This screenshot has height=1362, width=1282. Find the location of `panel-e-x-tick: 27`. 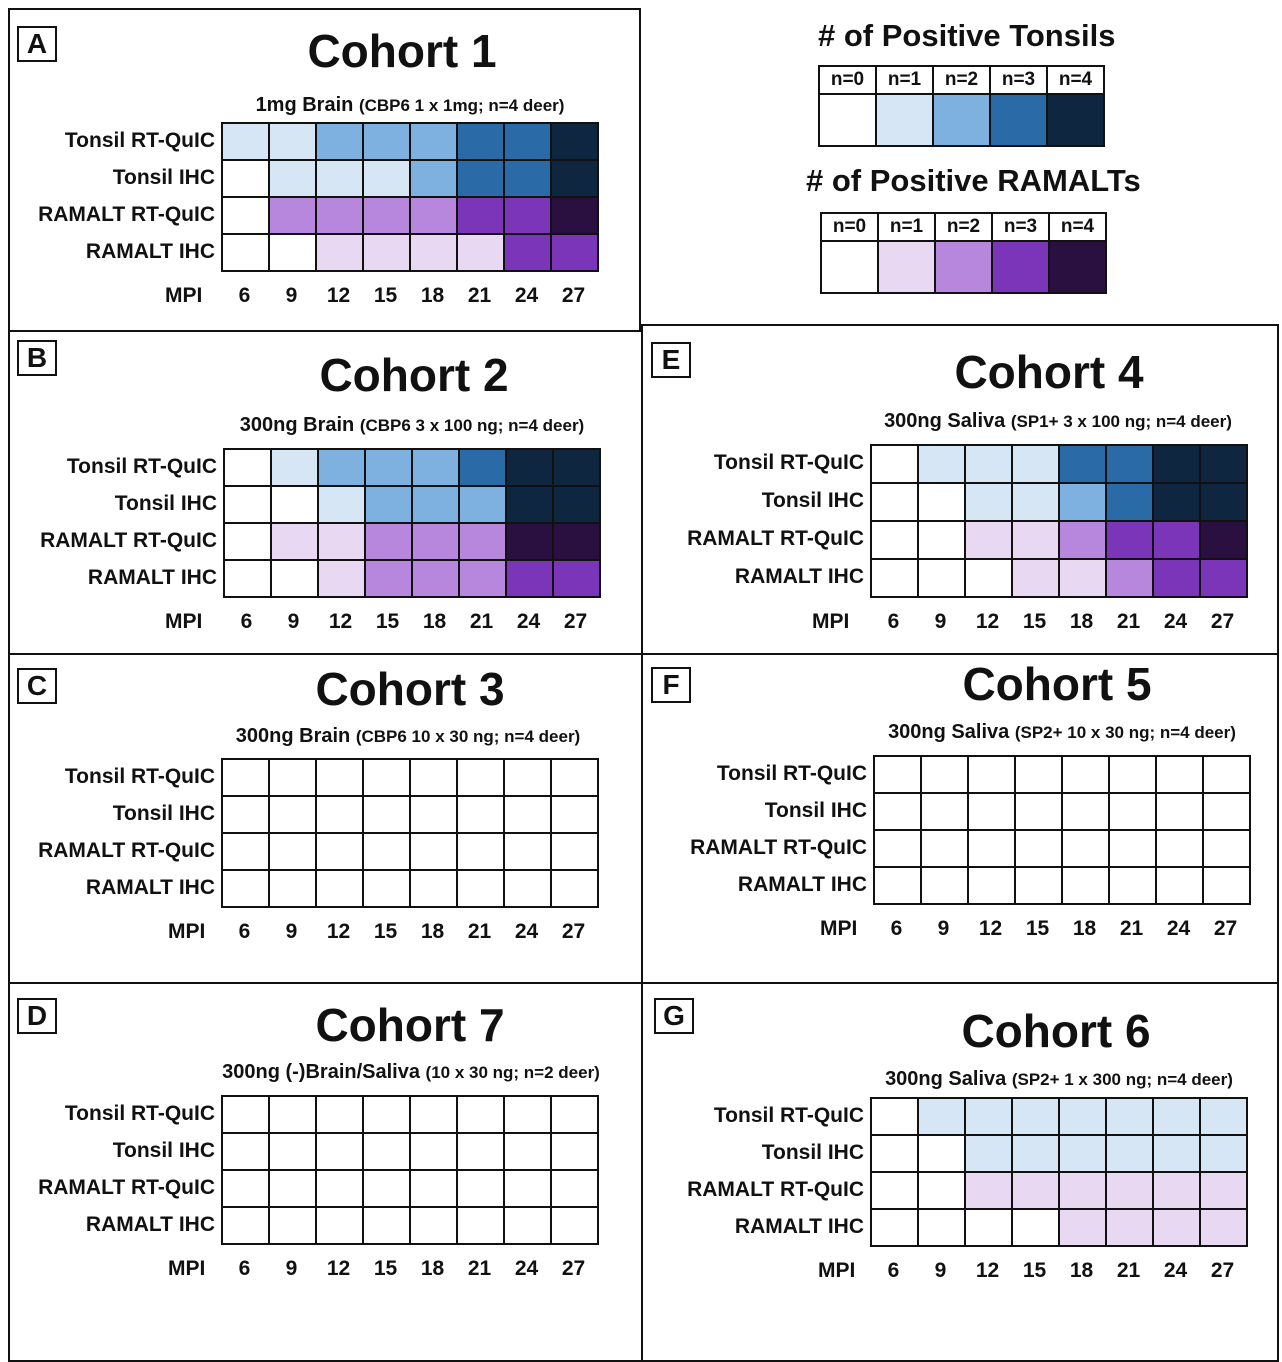

panel-e-x-tick: 27 is located at coordinates (1222, 621).